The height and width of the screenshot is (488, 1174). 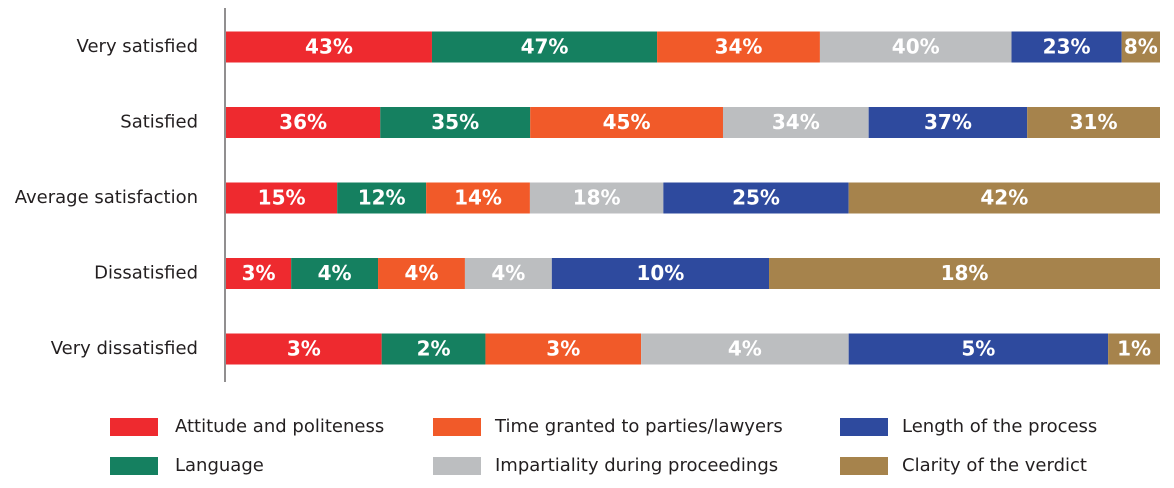 What do you see at coordinates (124, 348) in the screenshot?
I see `category-label: Very dissatisfied` at bounding box center [124, 348].